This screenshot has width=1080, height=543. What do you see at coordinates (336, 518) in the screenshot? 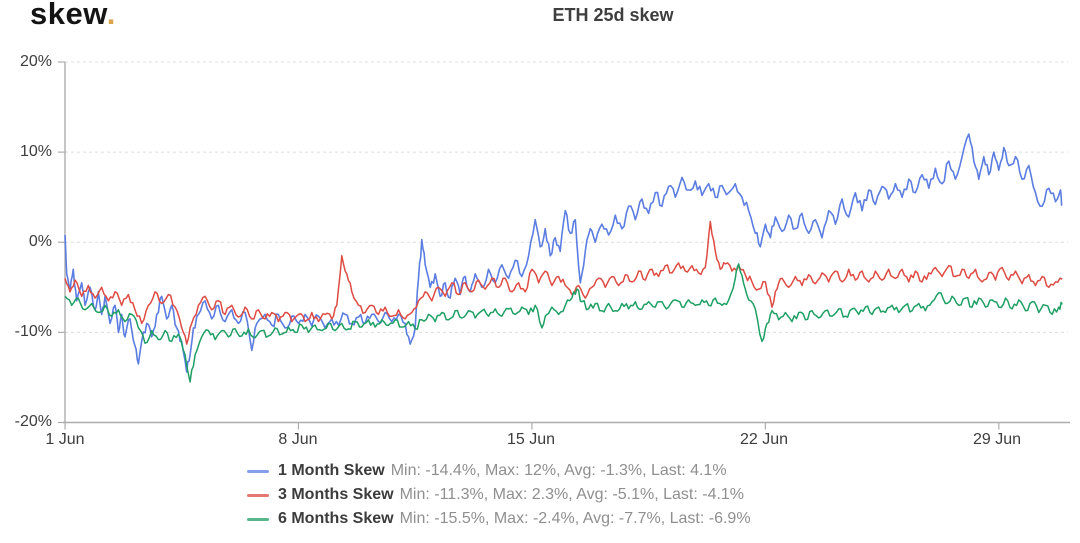
I see `legend-series-label: 6 Months Skew` at bounding box center [336, 518].